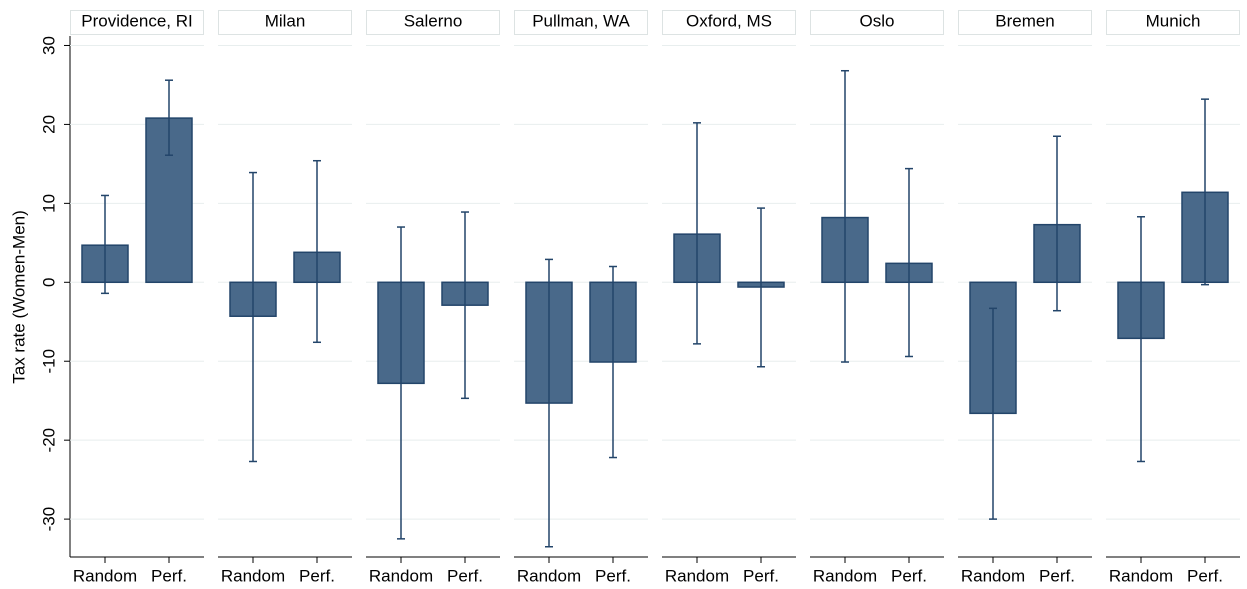 The image size is (1247, 589). What do you see at coordinates (48, 519) in the screenshot?
I see `y-tick-label: -30` at bounding box center [48, 519].